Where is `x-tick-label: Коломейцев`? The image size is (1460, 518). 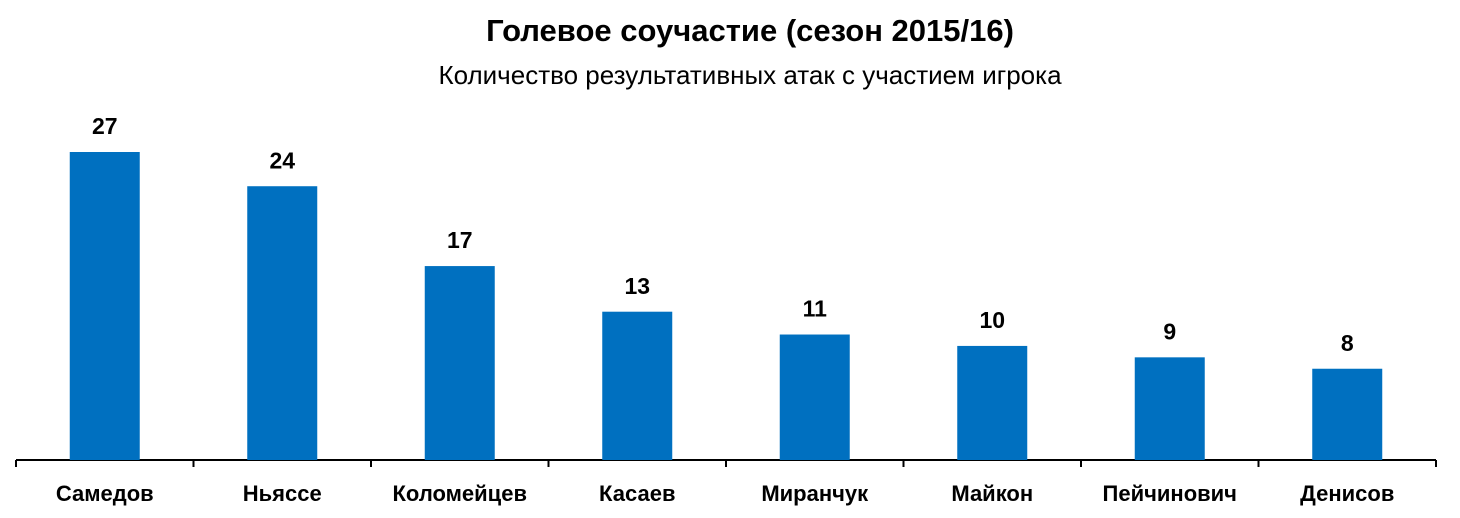 x-tick-label: Коломейцев is located at coordinates (460, 493).